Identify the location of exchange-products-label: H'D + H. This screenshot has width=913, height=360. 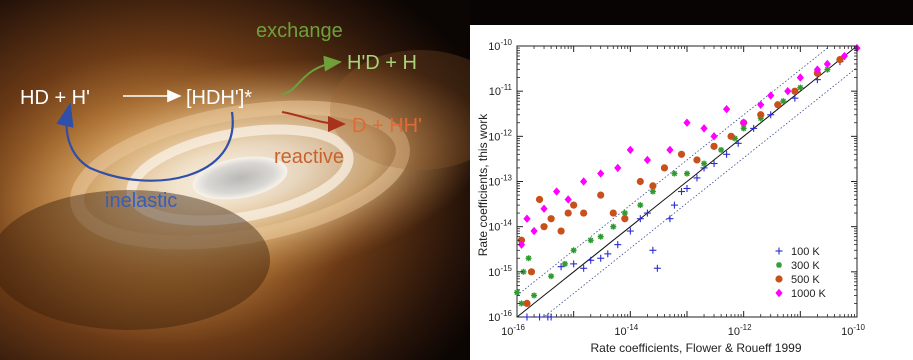
(382, 63).